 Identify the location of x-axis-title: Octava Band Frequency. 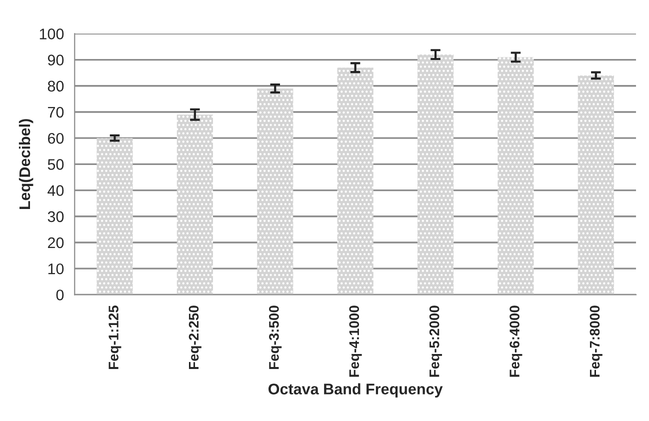
(355, 390).